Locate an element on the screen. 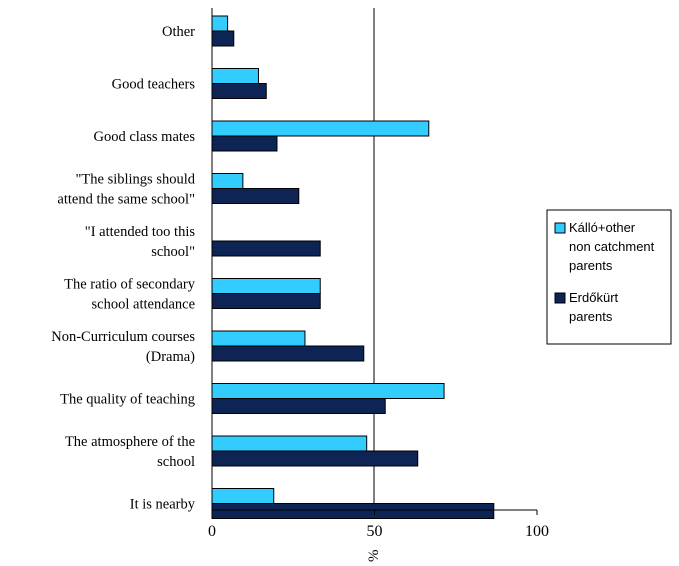  bar-s0-c1 is located at coordinates (235, 76).